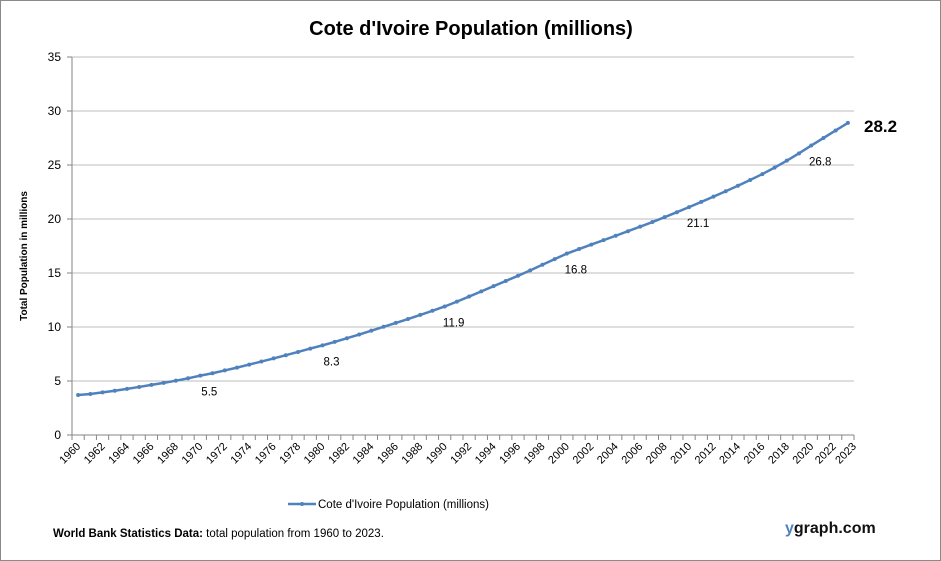 The height and width of the screenshot is (561, 941). I want to click on x-tick-label: 1998, so click(535, 454).